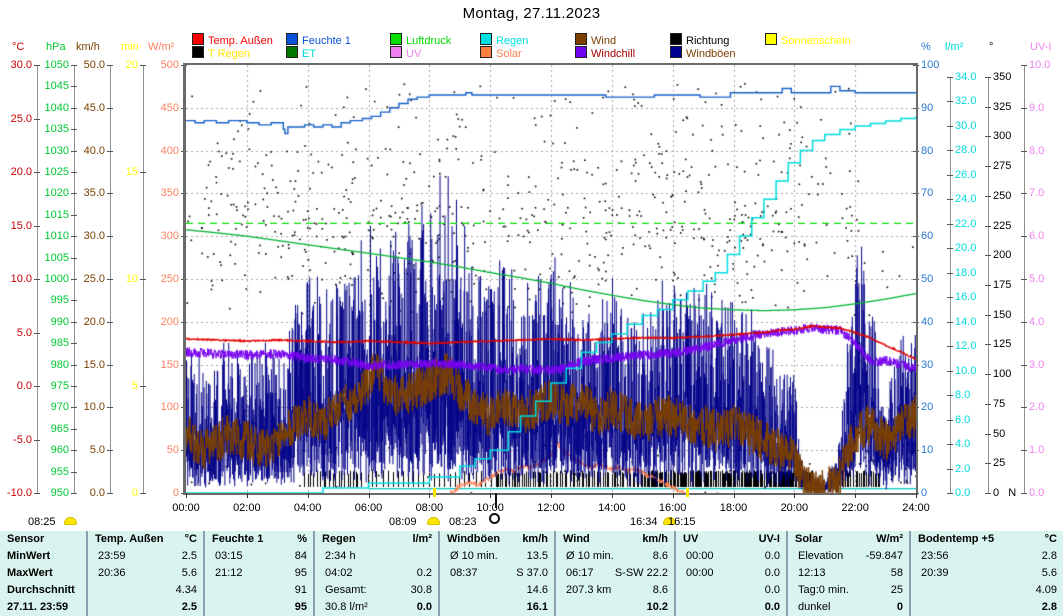 The height and width of the screenshot is (616, 1063). Describe the element at coordinates (1002, 106) in the screenshot. I see `axis-tick-label: 325` at that location.